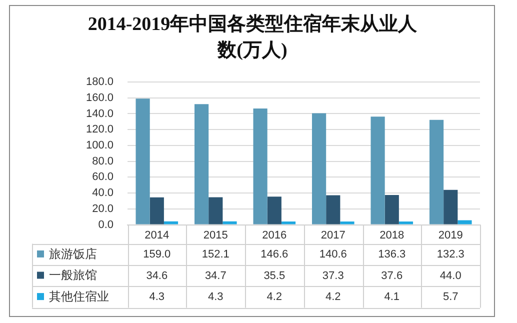  Describe the element at coordinates (157, 254) in the screenshot. I see `data-label: 159.0` at that location.